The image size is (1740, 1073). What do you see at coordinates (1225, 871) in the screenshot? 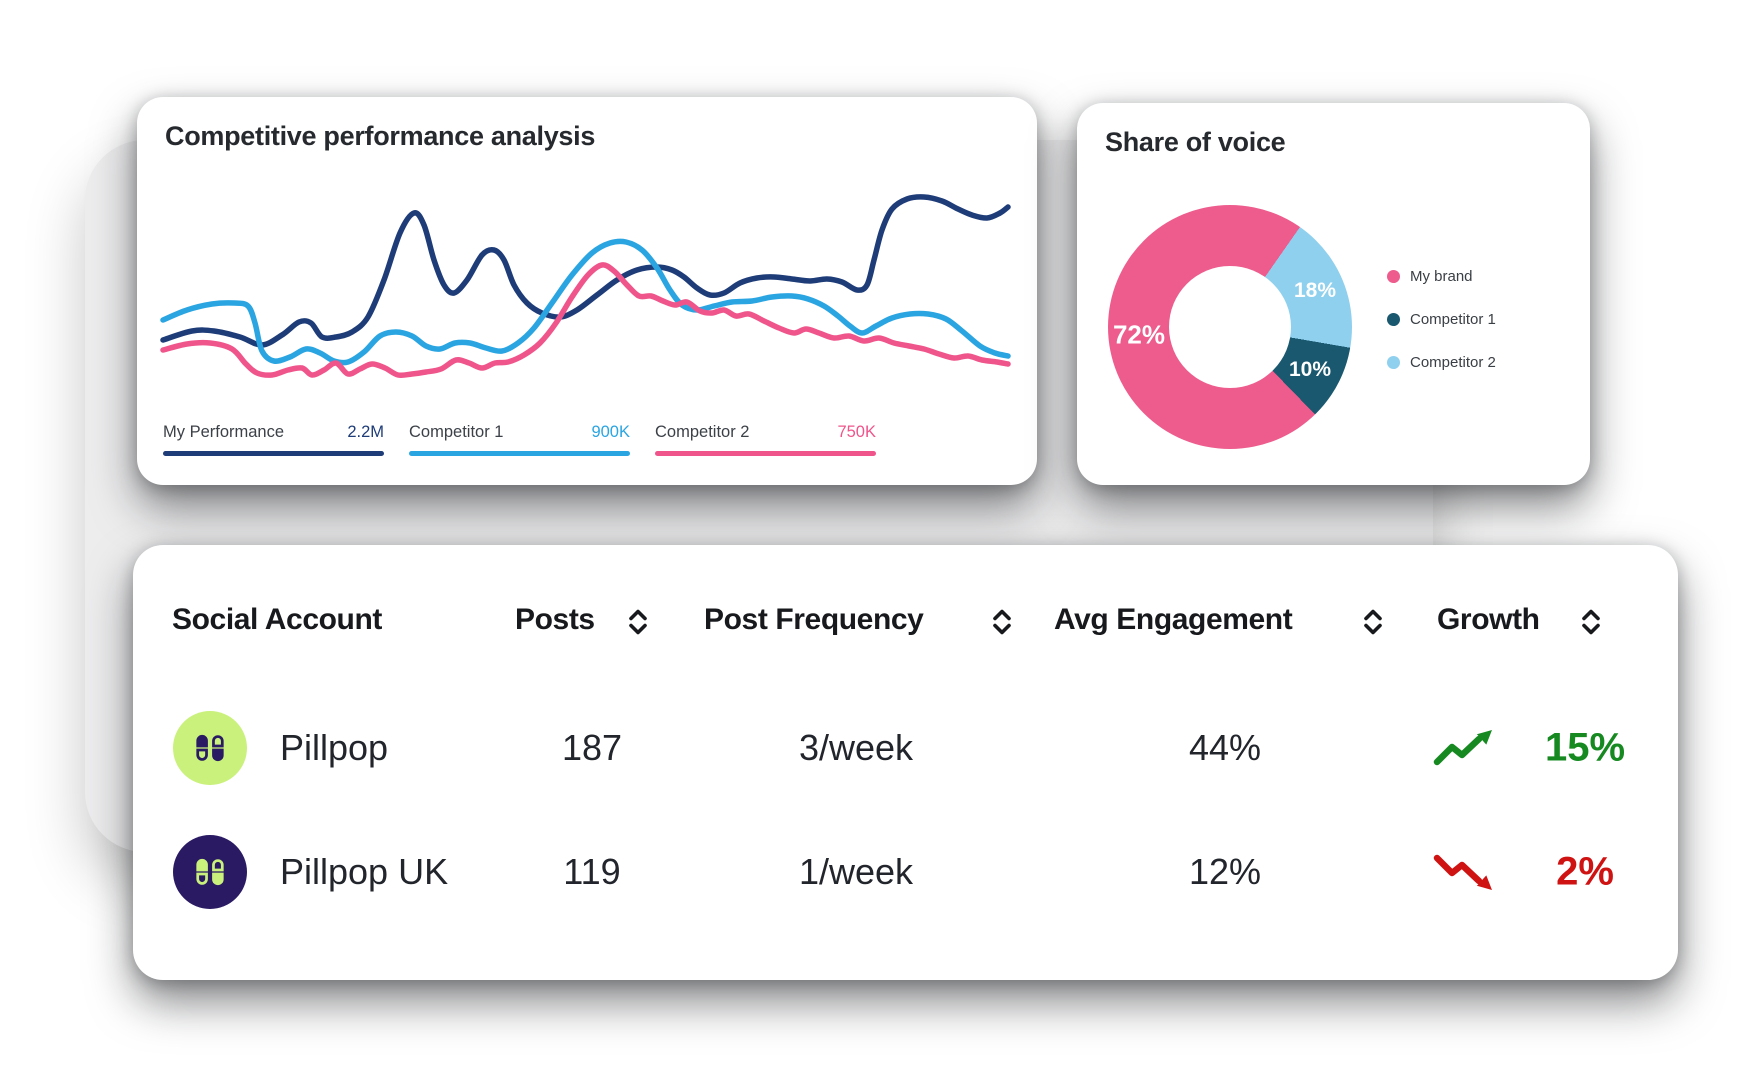
I see `avg-engagement-cell: 12%` at bounding box center [1225, 871].